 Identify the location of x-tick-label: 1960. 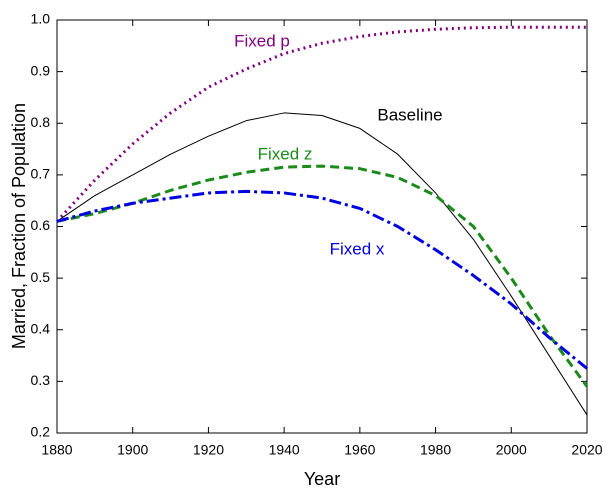
(359, 450).